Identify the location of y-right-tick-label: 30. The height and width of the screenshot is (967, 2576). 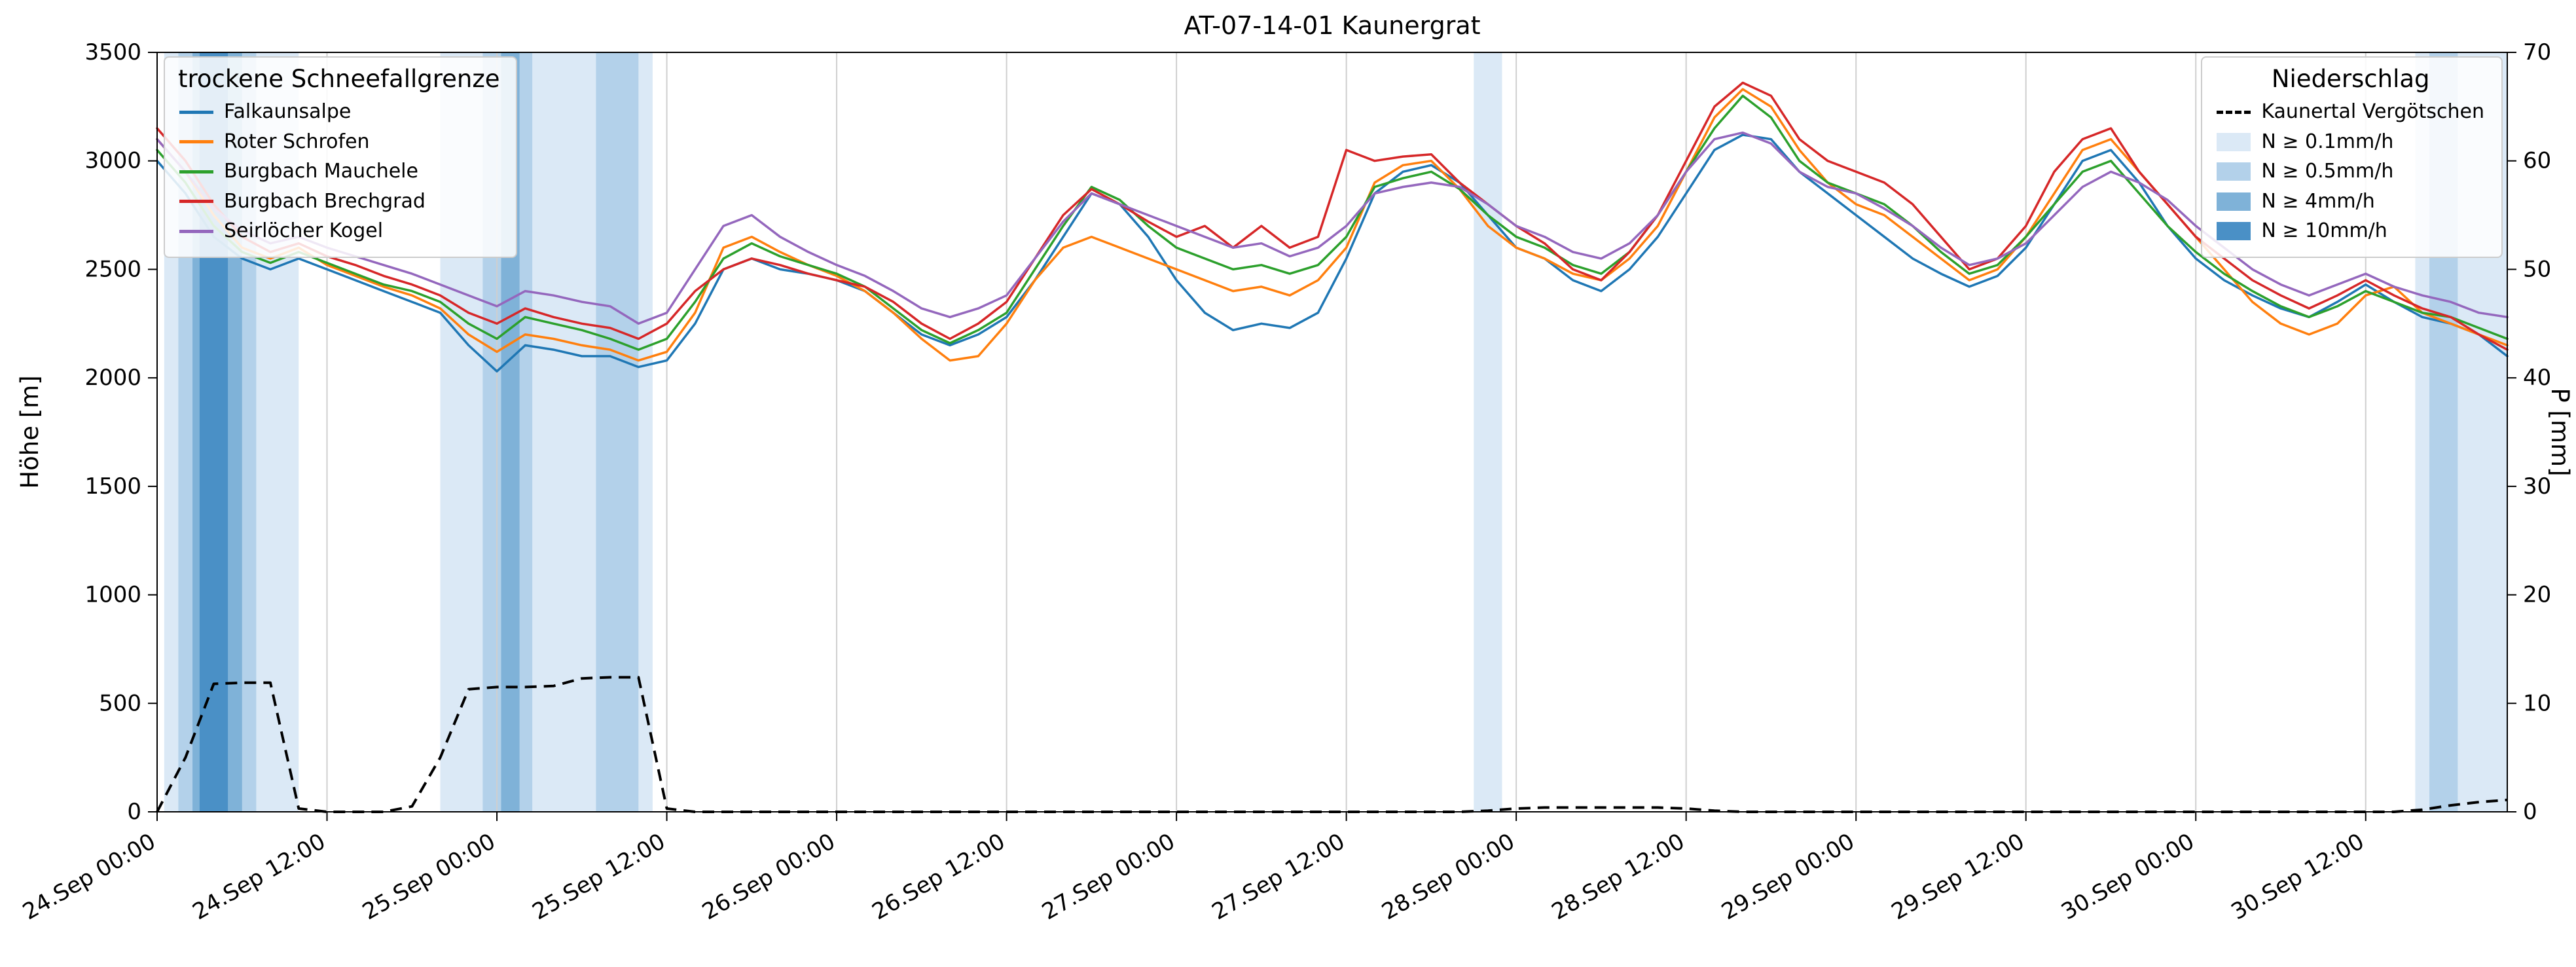
(2537, 487).